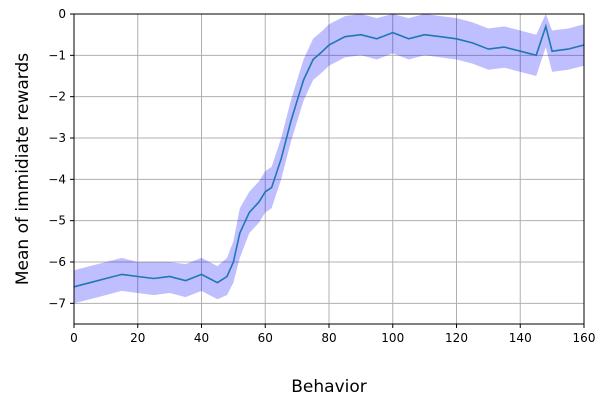 The height and width of the screenshot is (401, 596). I want to click on x-tick-label: 80, so click(328, 338).